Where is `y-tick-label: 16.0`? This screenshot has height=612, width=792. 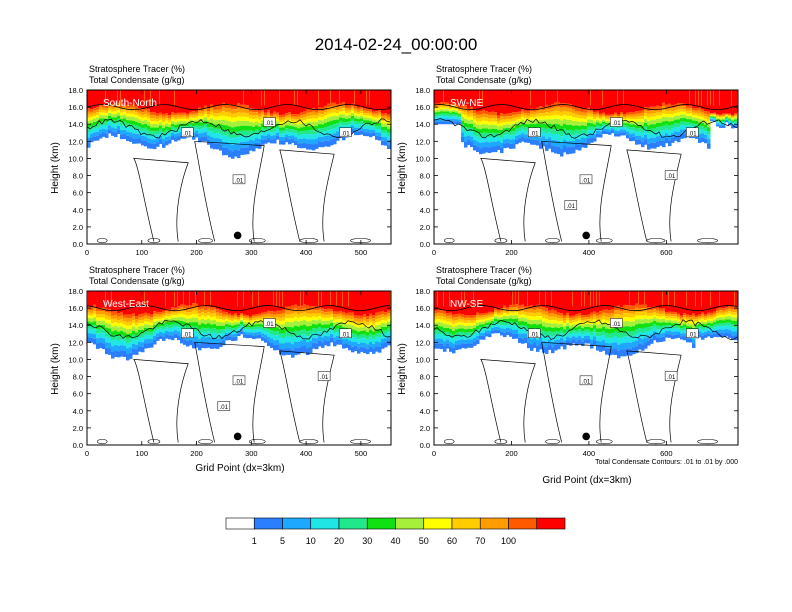 y-tick-label: 16.0 is located at coordinates (422, 107).